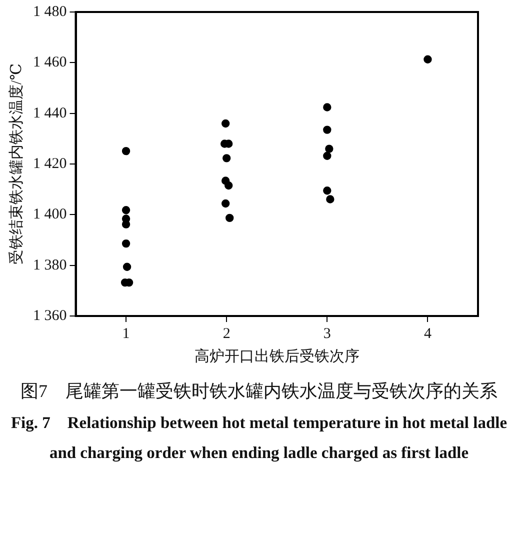 The height and width of the screenshot is (538, 518). Describe the element at coordinates (50, 62) in the screenshot. I see `y-tick-label: 1 460` at that location.